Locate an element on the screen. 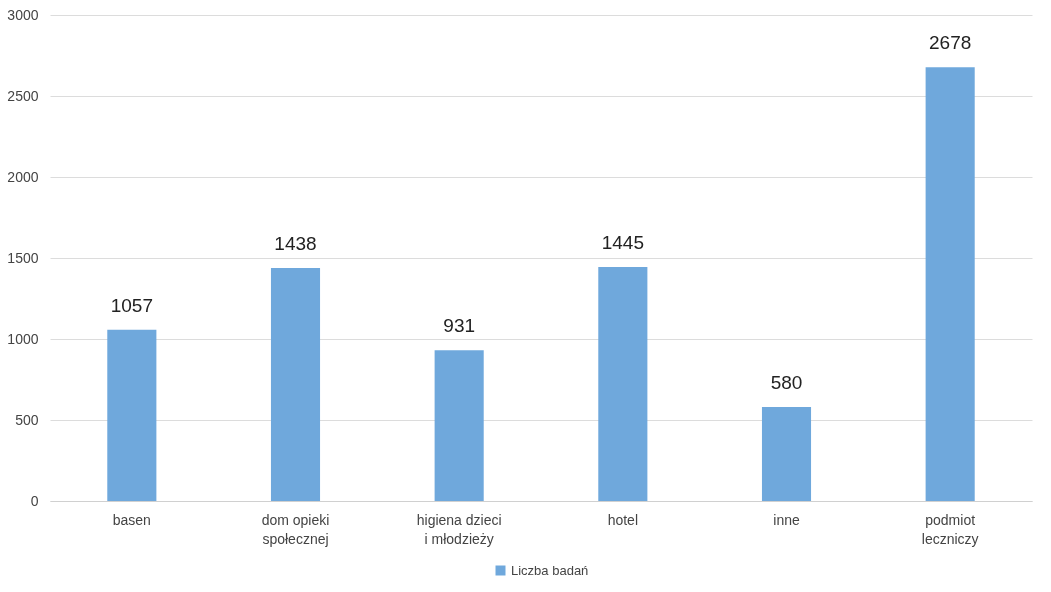 Image resolution: width=1051 pixels, height=592 pixels. y-tick-label: 1000 is located at coordinates (23, 338).